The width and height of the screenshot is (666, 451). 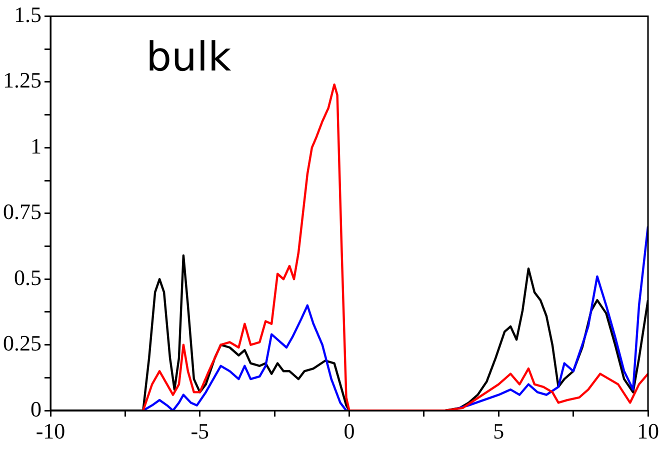 What do you see at coordinates (22, 80) in the screenshot?
I see `y-tick-label: 1.25` at bounding box center [22, 80].